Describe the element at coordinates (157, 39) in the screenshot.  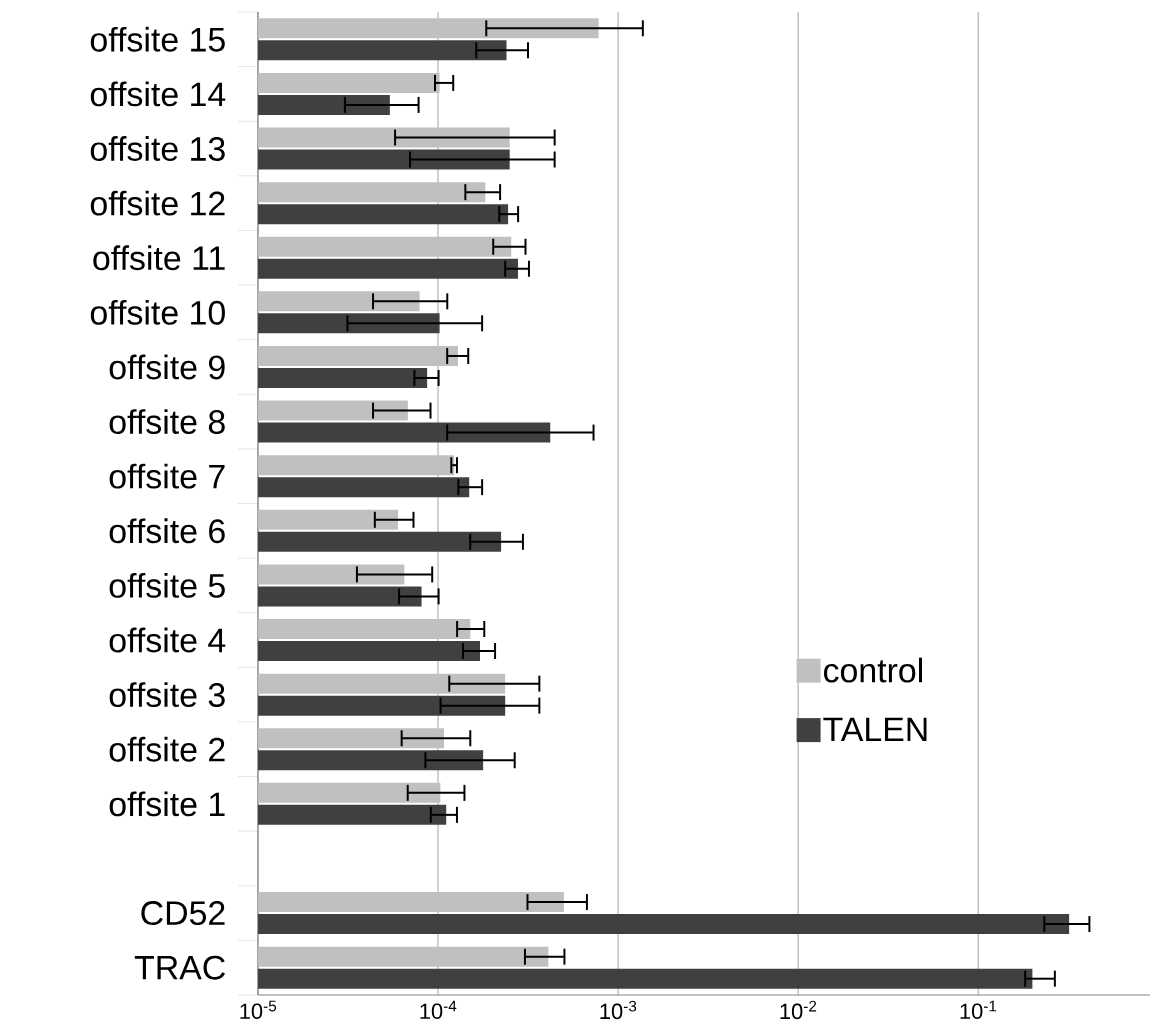
I see `y-tick-label: offsite 15` at that location.